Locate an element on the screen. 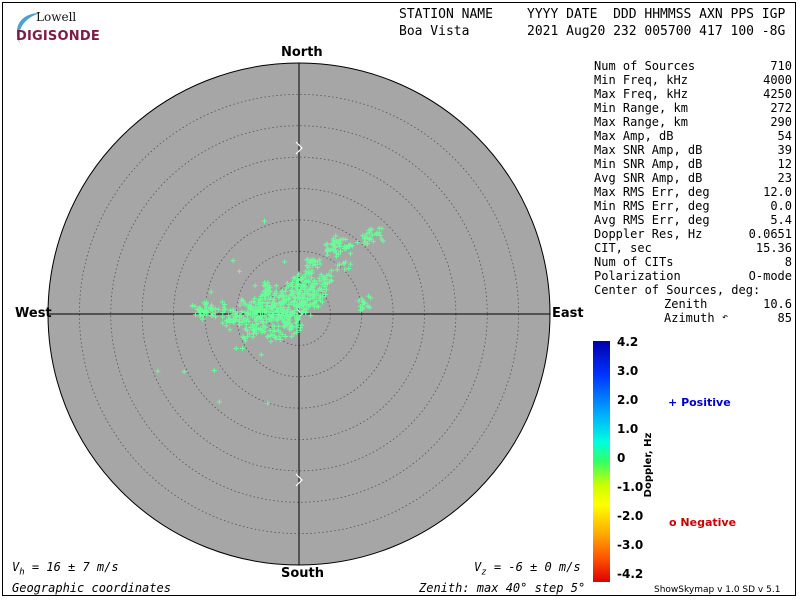  colorbar-tick: 1.0 is located at coordinates (628, 429).